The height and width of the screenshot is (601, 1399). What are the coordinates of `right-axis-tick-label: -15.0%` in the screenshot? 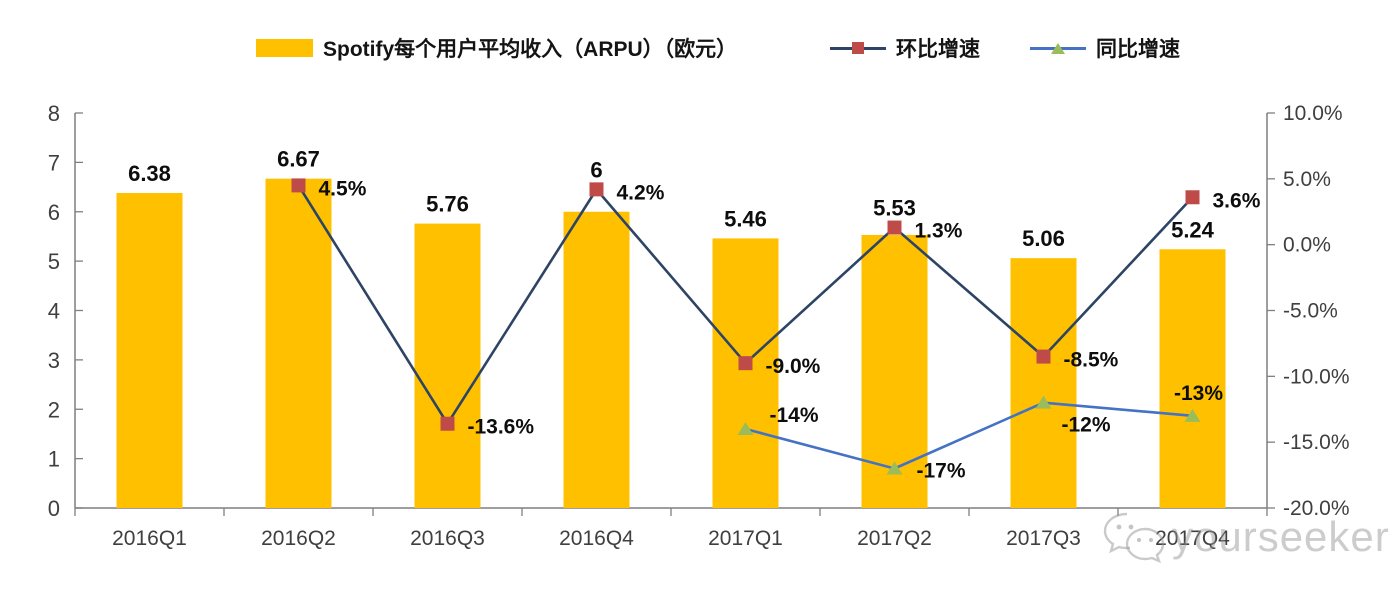 It's located at (1316, 442).